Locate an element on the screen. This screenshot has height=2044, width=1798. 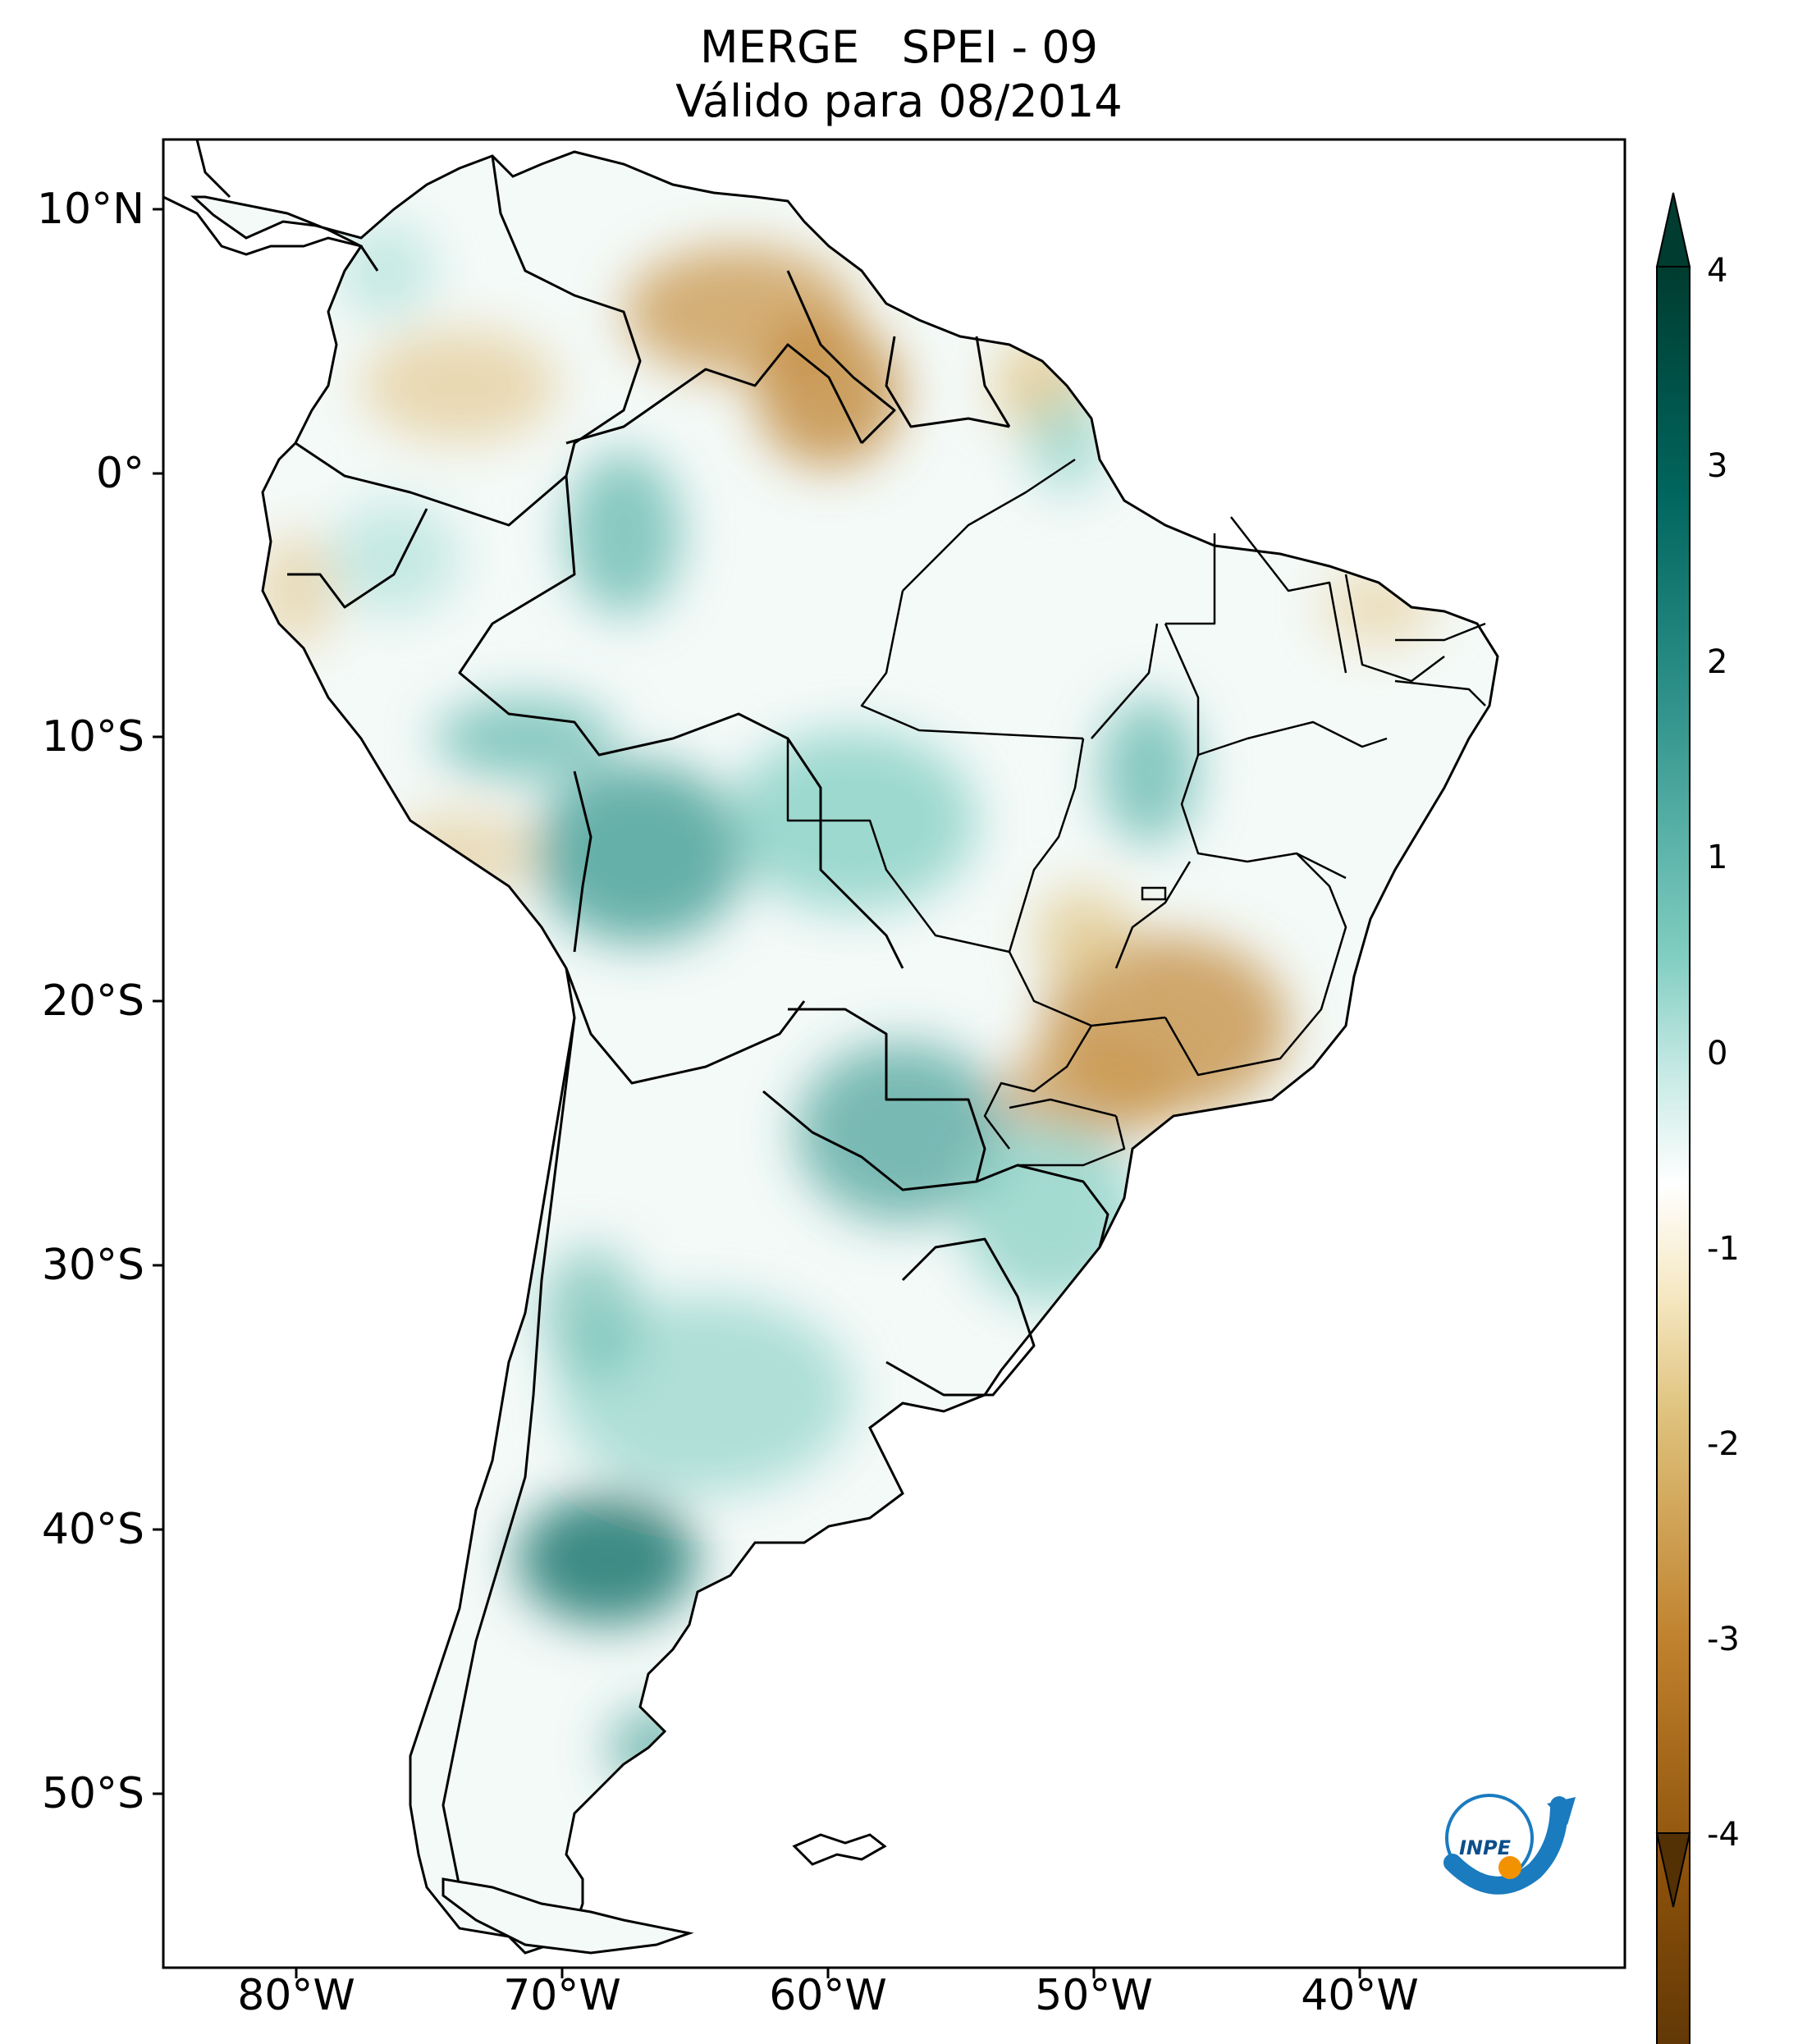
border-argentina-brazil is located at coordinates (1042, 1206).